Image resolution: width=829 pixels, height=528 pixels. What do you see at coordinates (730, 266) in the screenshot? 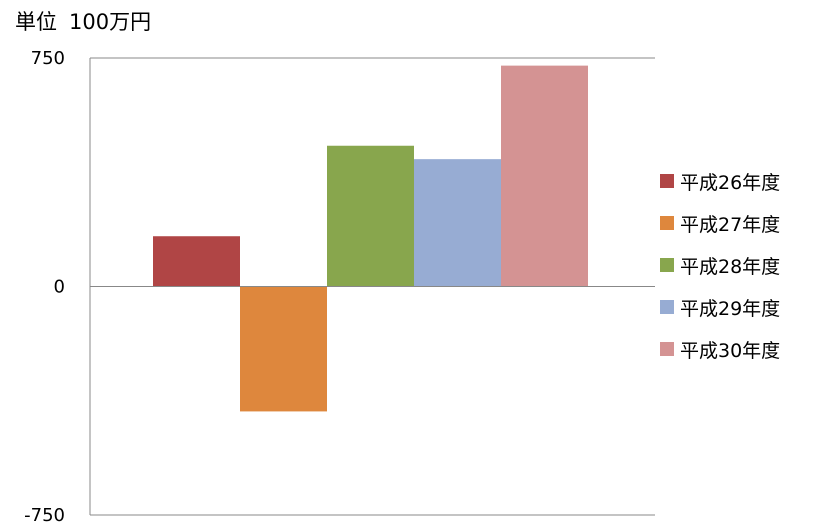
I see `legend-label: 平成28年度` at bounding box center [730, 266].